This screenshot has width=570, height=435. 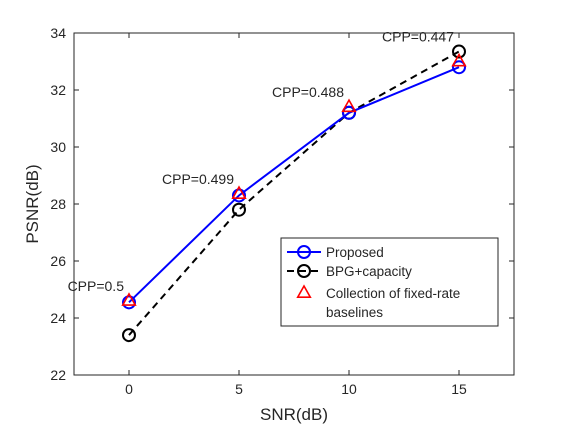 I want to click on x-tick-label: 15, so click(x=459, y=389).